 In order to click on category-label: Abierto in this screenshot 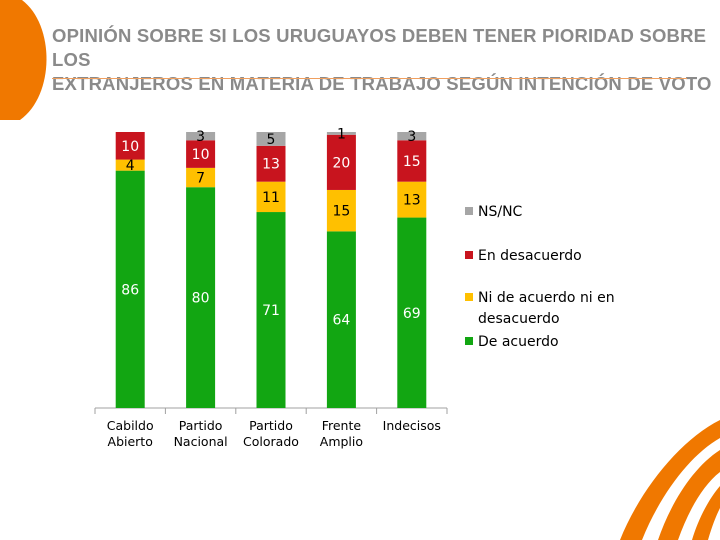, I will do `click(130, 441)`.